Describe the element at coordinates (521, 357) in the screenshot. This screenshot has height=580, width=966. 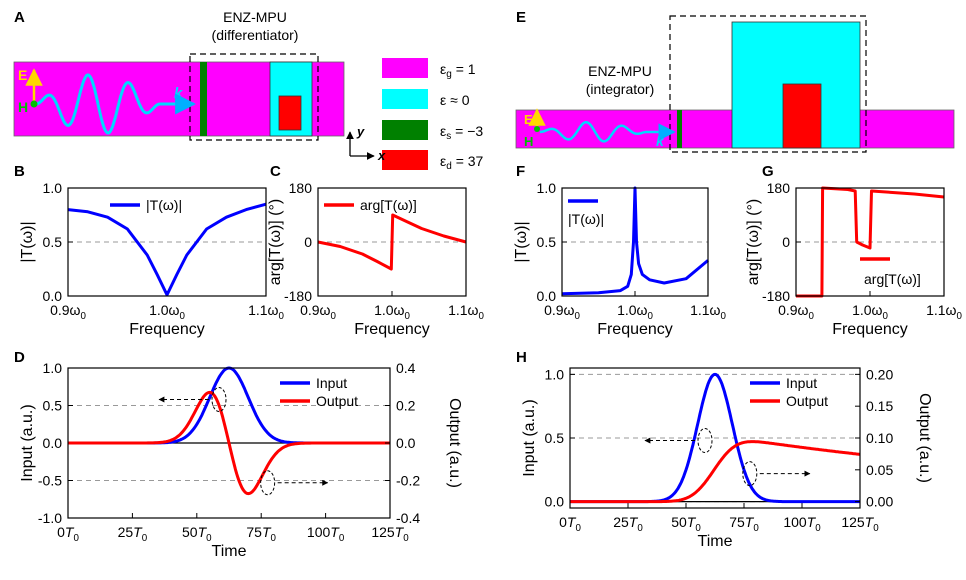
I see `panel-letter-h: H` at that location.